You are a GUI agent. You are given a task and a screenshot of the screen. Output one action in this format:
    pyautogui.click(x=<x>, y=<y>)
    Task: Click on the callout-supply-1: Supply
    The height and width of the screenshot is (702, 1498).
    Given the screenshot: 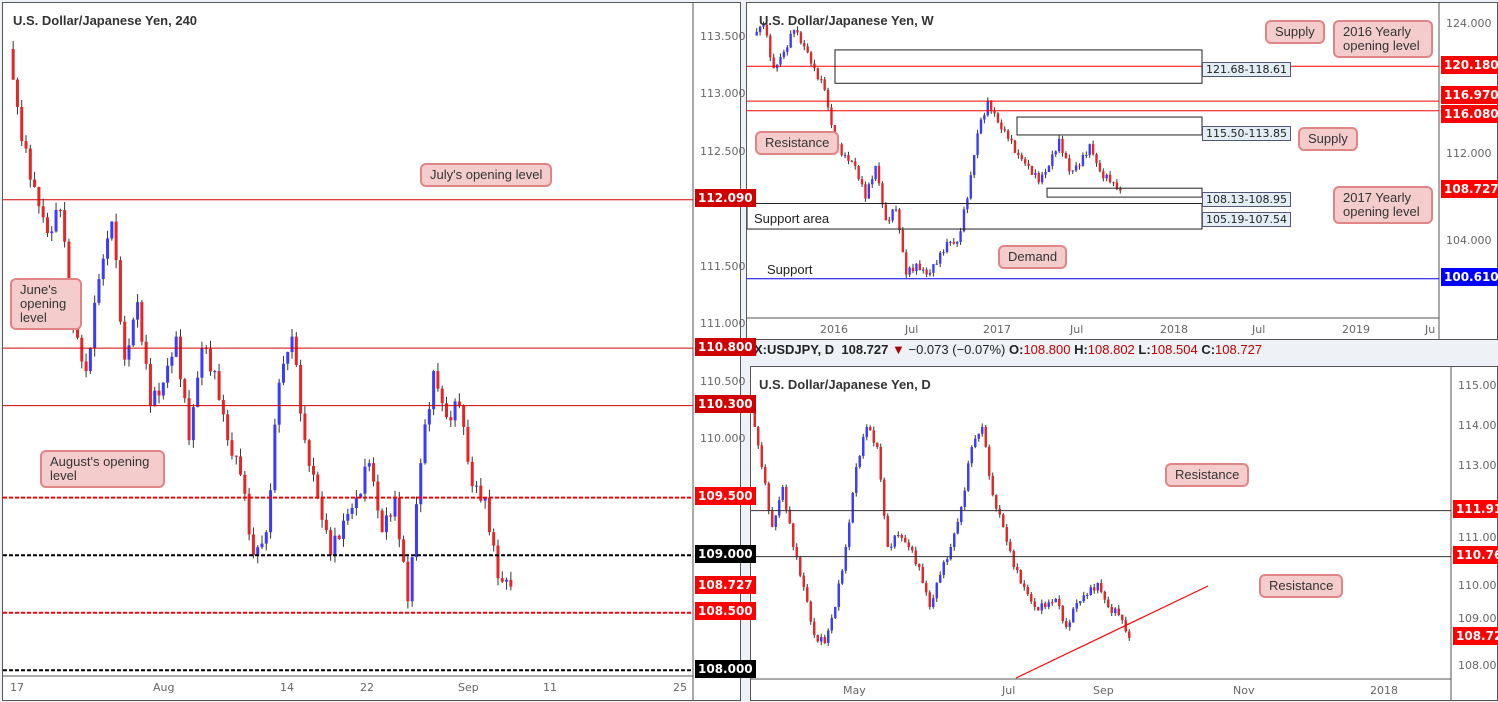 What is the action you would take?
    pyautogui.click(x=1295, y=32)
    